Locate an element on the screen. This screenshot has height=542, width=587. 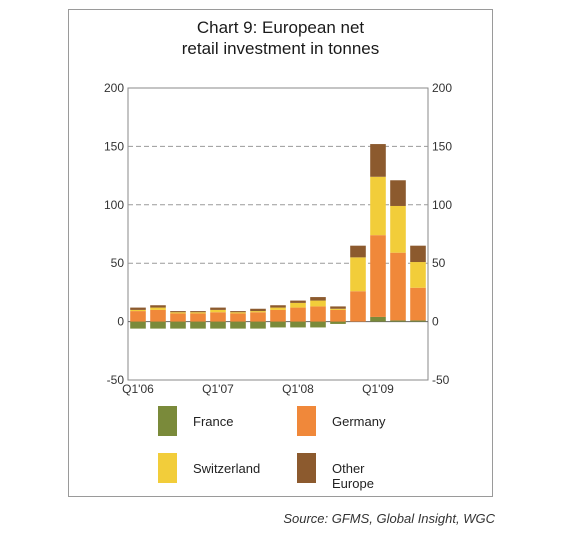
y-tick-label-right: 150 is located at coordinates (442, 146).